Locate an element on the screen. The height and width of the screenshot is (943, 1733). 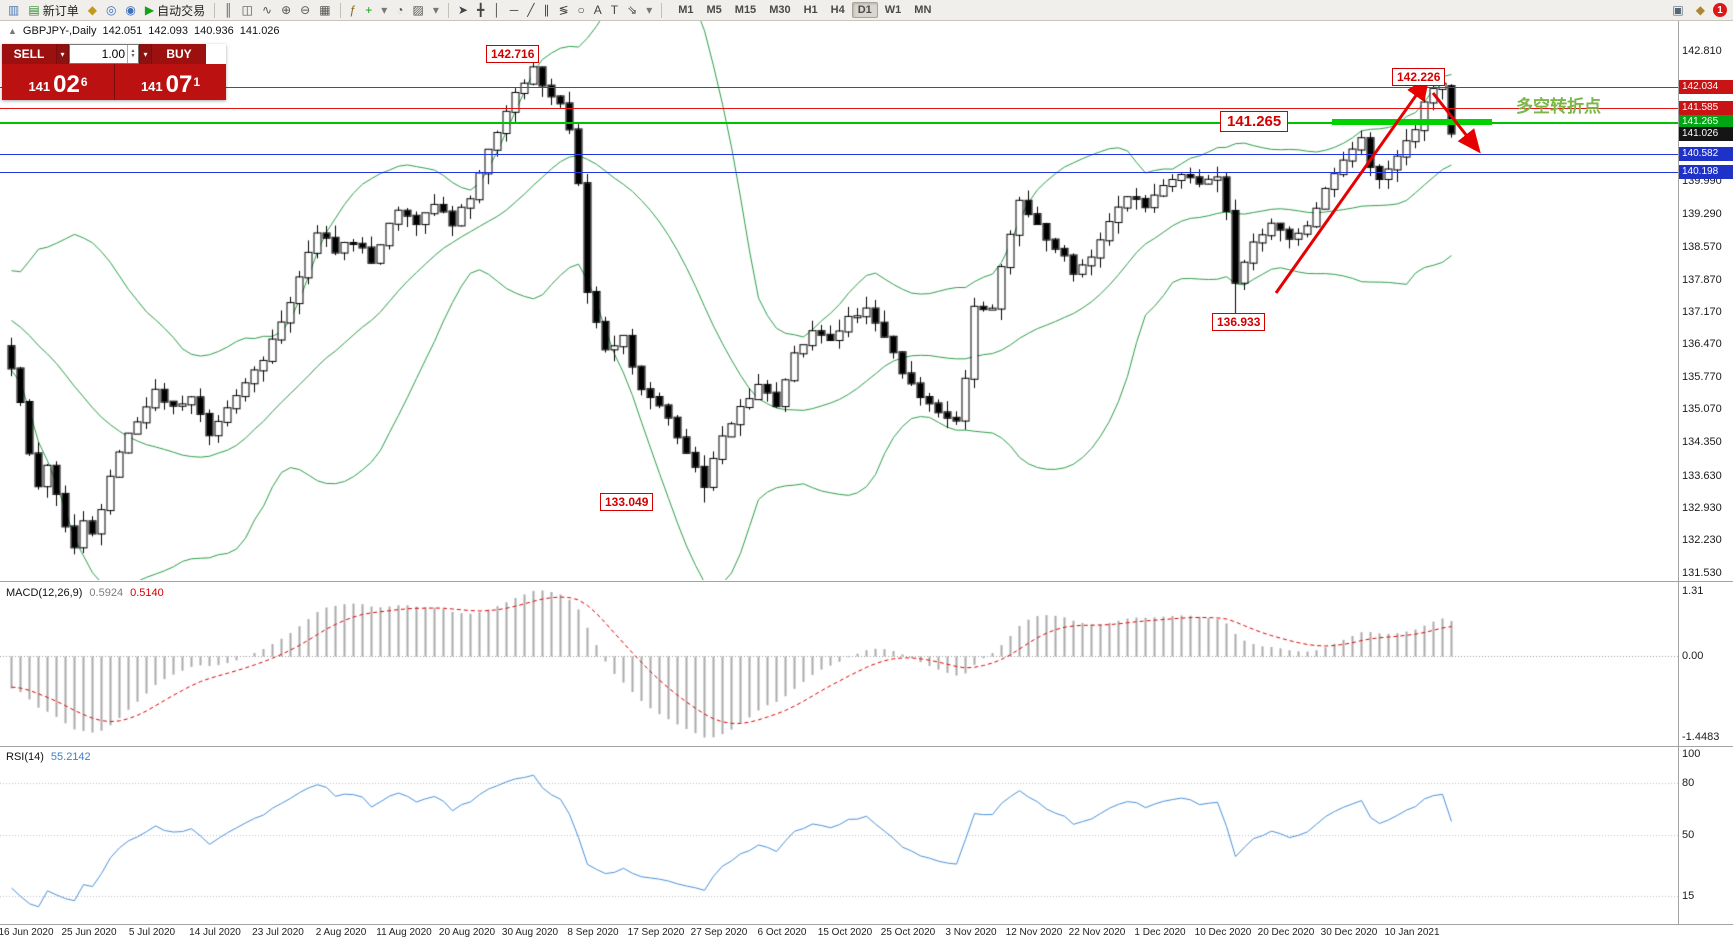
price-annotation: 133.049 is located at coordinates (627, 501).